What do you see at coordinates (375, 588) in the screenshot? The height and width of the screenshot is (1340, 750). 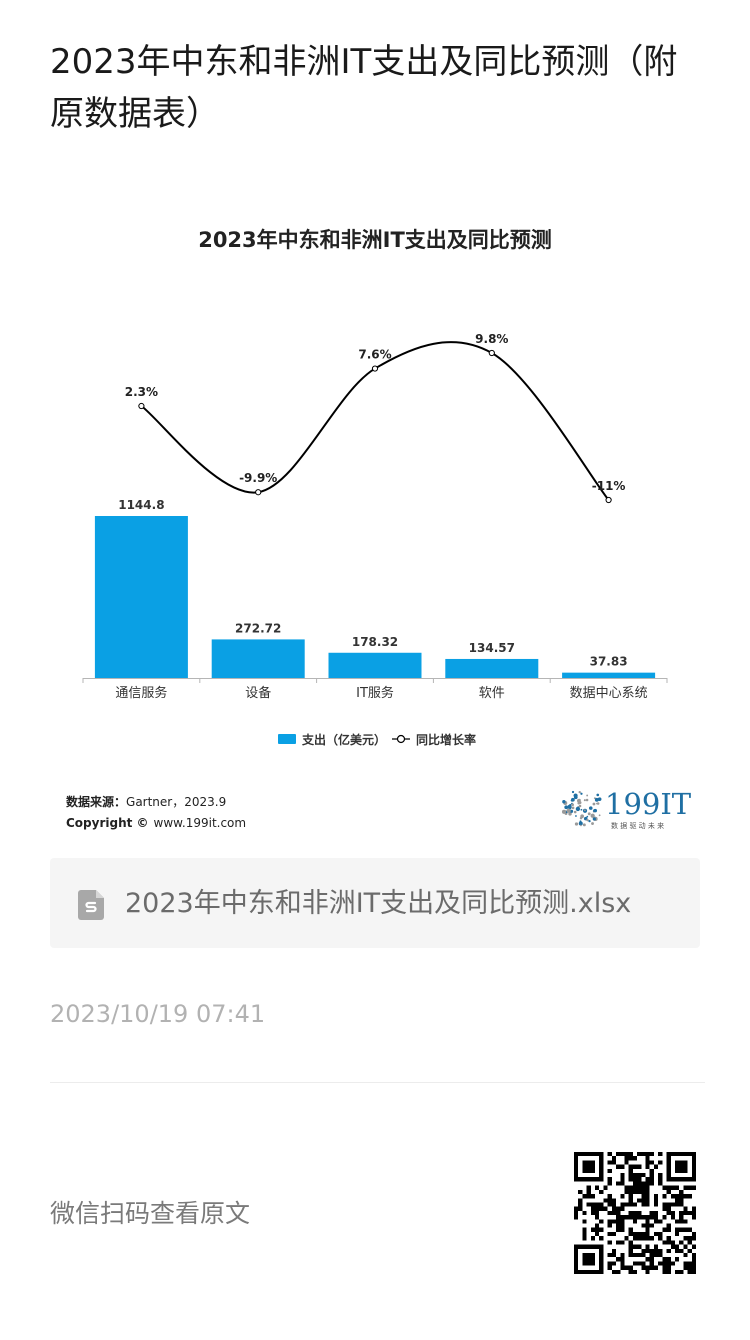 I see `bars-layer: 1144.8 272.72 178.32 134.57 37.83` at bounding box center [375, 588].